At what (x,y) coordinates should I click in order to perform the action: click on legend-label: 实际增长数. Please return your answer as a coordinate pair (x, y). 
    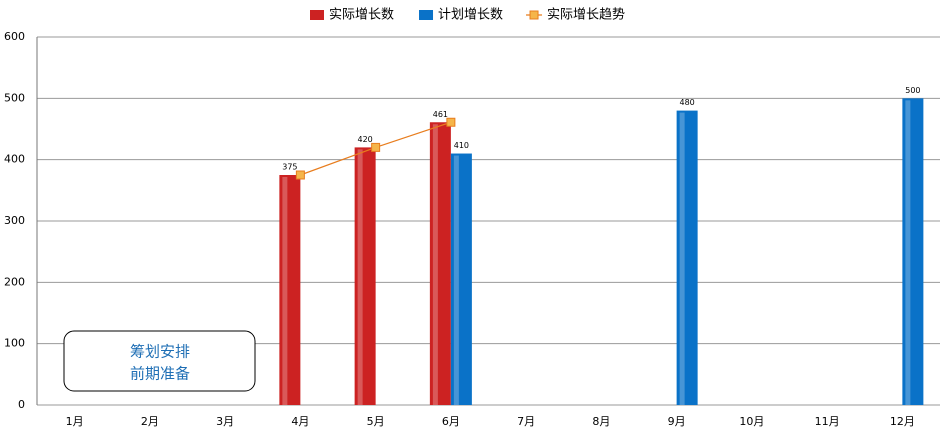
    Looking at the image, I should click on (361, 15).